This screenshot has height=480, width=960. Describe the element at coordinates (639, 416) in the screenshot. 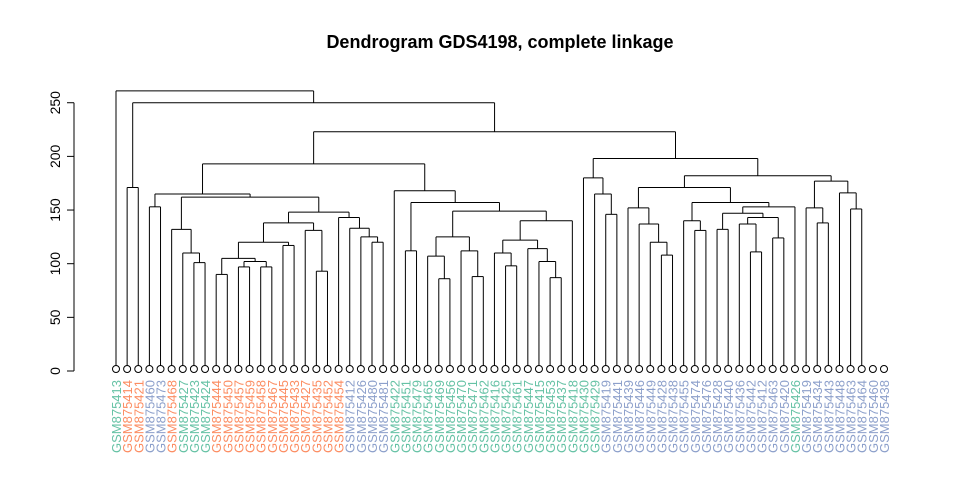

I see `leaf-label: GSM875446` at that location.